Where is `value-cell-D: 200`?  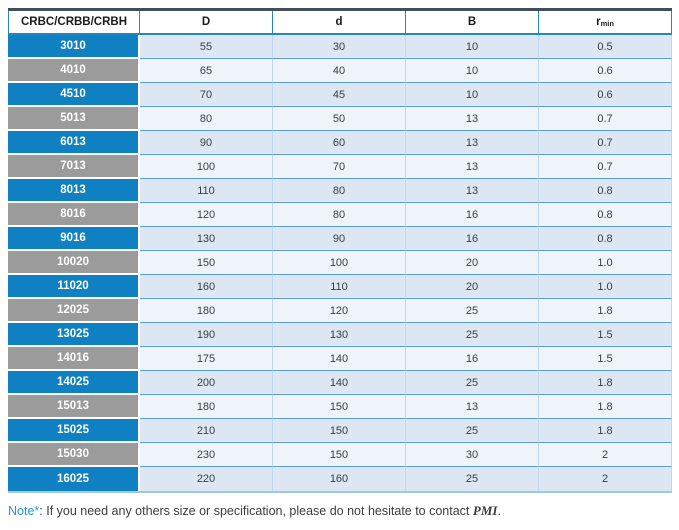
value-cell-D: 200 is located at coordinates (206, 383).